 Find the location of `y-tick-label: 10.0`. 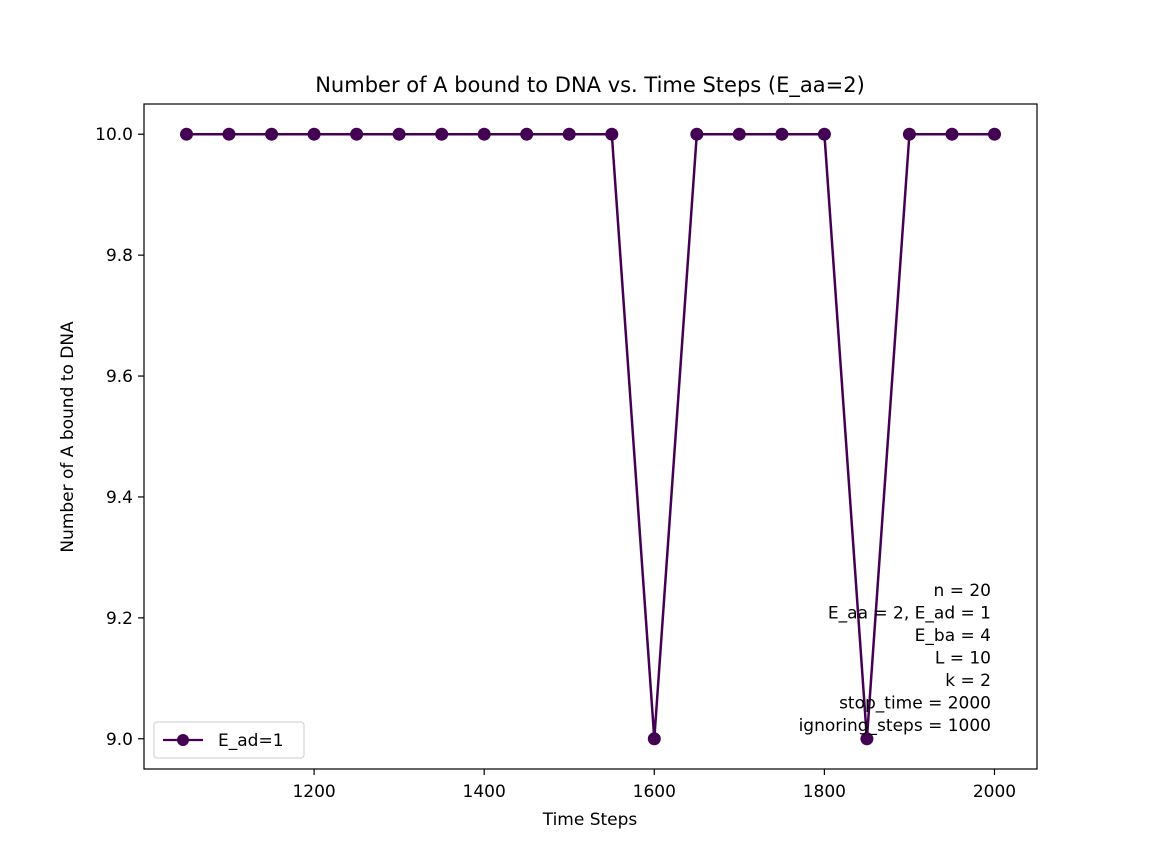

y-tick-label: 10.0 is located at coordinates (114, 135).